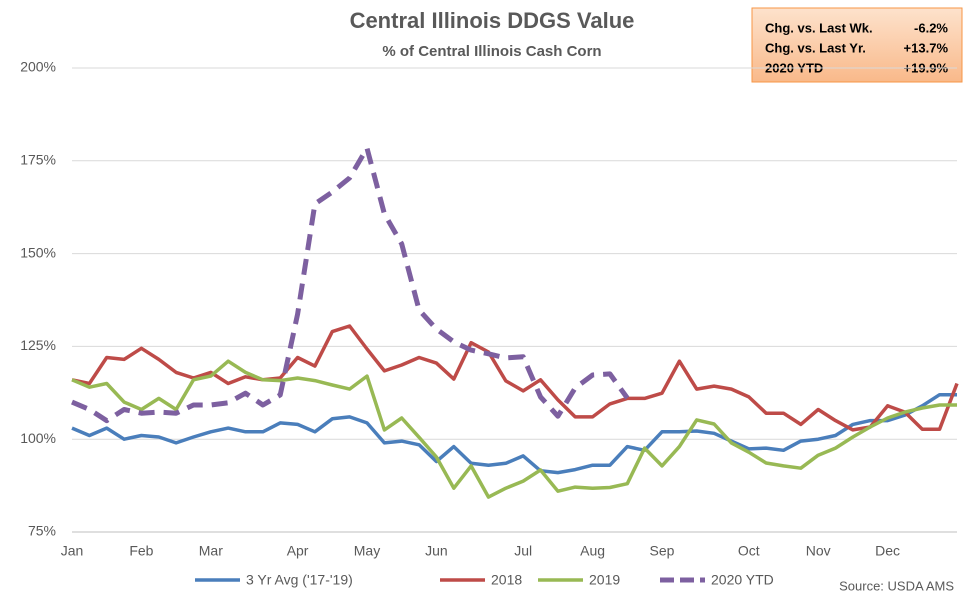  I want to click on source: Source: USDA AMS, so click(896, 585).